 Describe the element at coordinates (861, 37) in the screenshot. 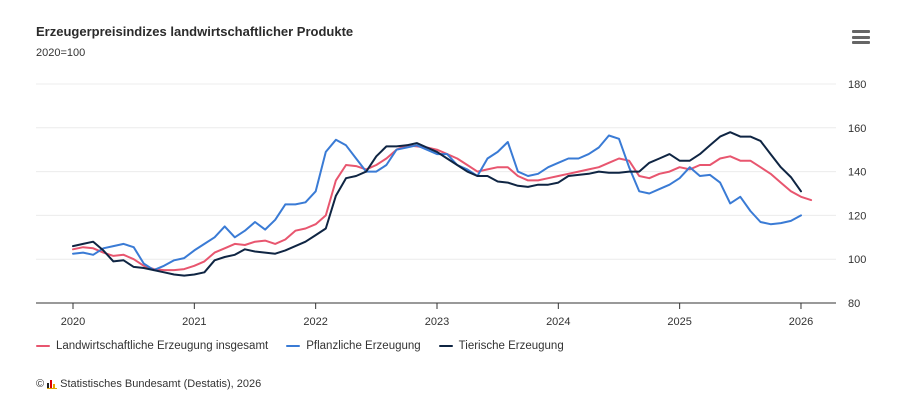

I see `hamburger-menu-icon` at that location.